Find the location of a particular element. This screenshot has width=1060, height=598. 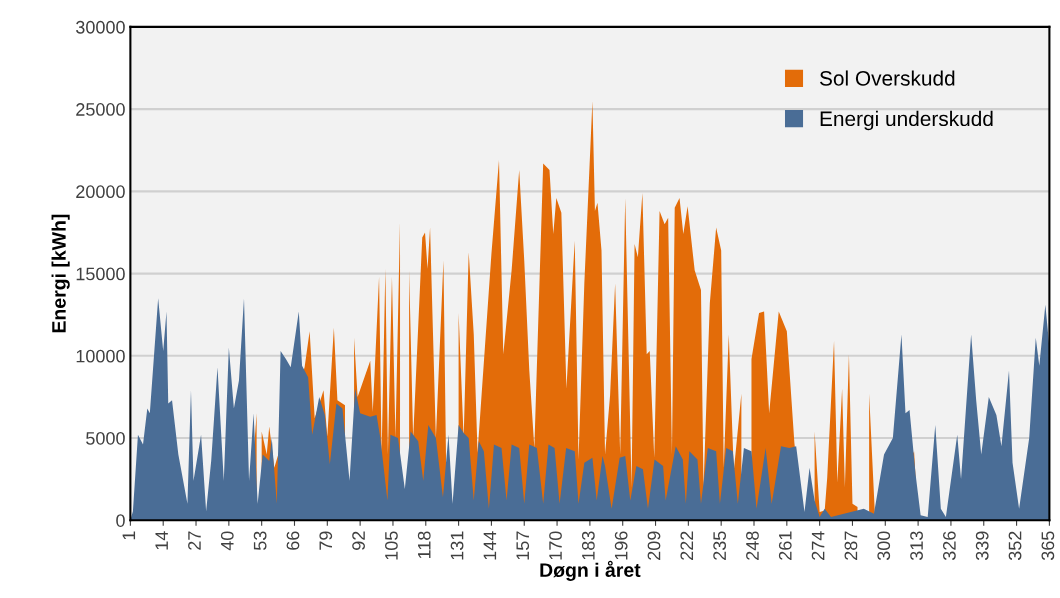

x-tick-label: 300 is located at coordinates (884, 546).